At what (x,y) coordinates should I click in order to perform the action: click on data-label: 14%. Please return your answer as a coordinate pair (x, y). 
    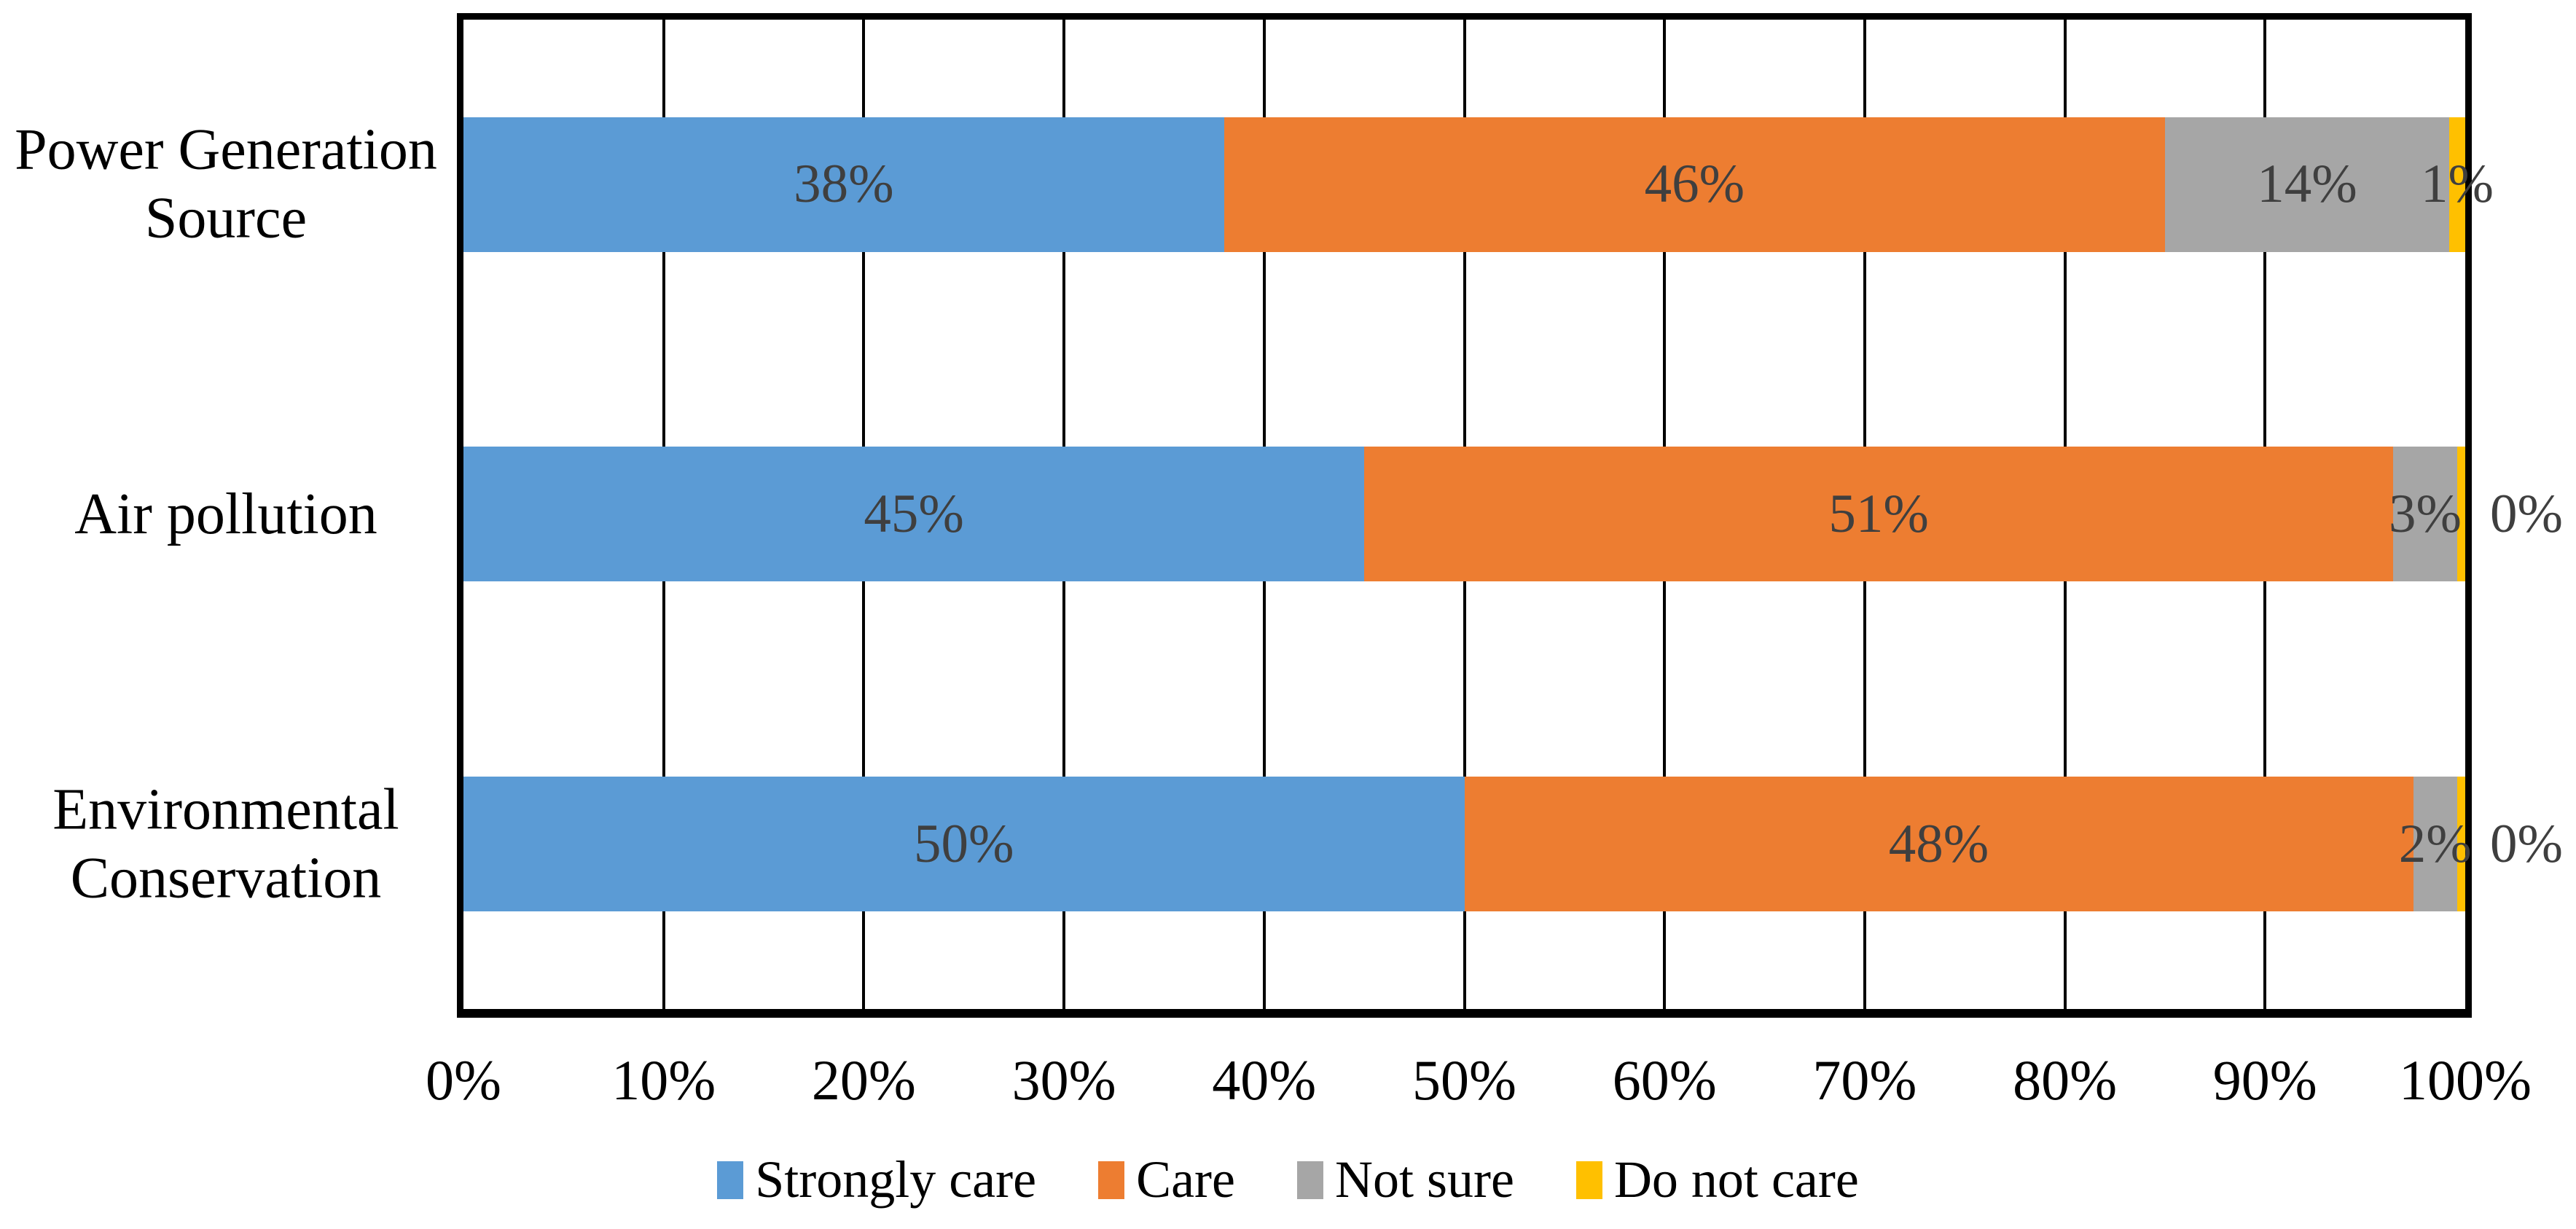
    Looking at the image, I should click on (2307, 184).